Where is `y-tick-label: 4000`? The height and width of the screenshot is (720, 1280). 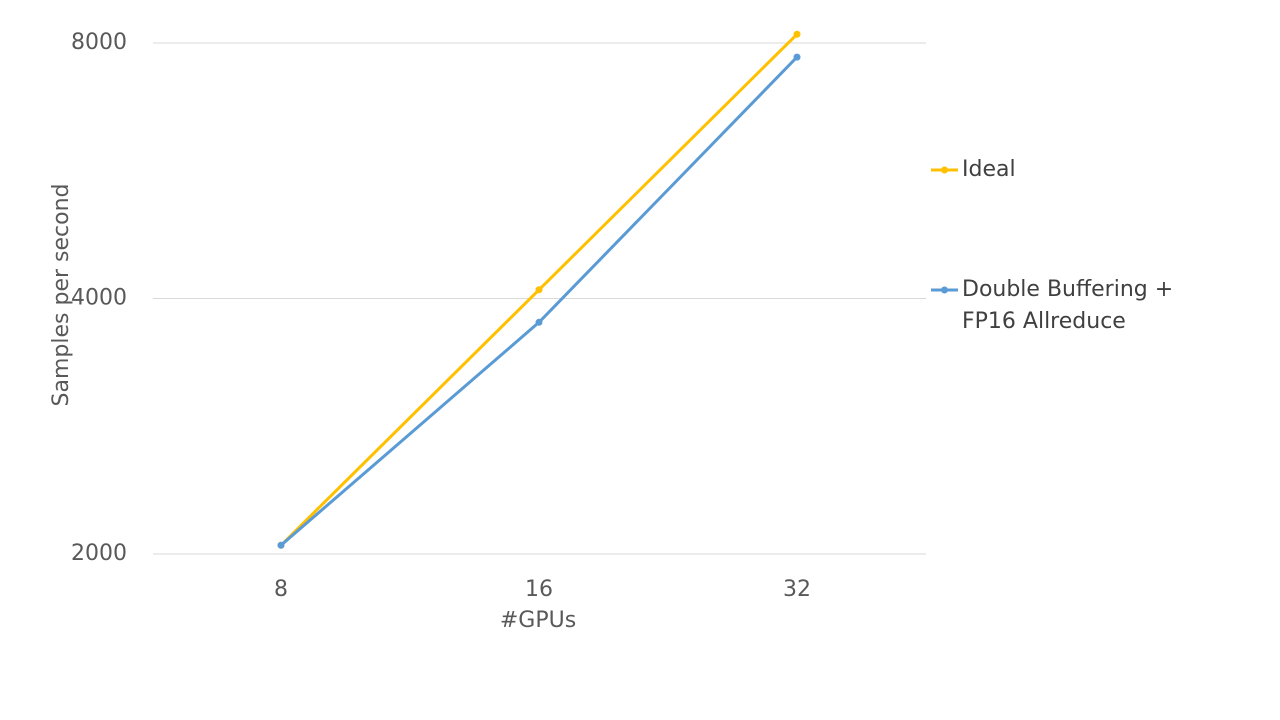 y-tick-label: 4000 is located at coordinates (99, 298).